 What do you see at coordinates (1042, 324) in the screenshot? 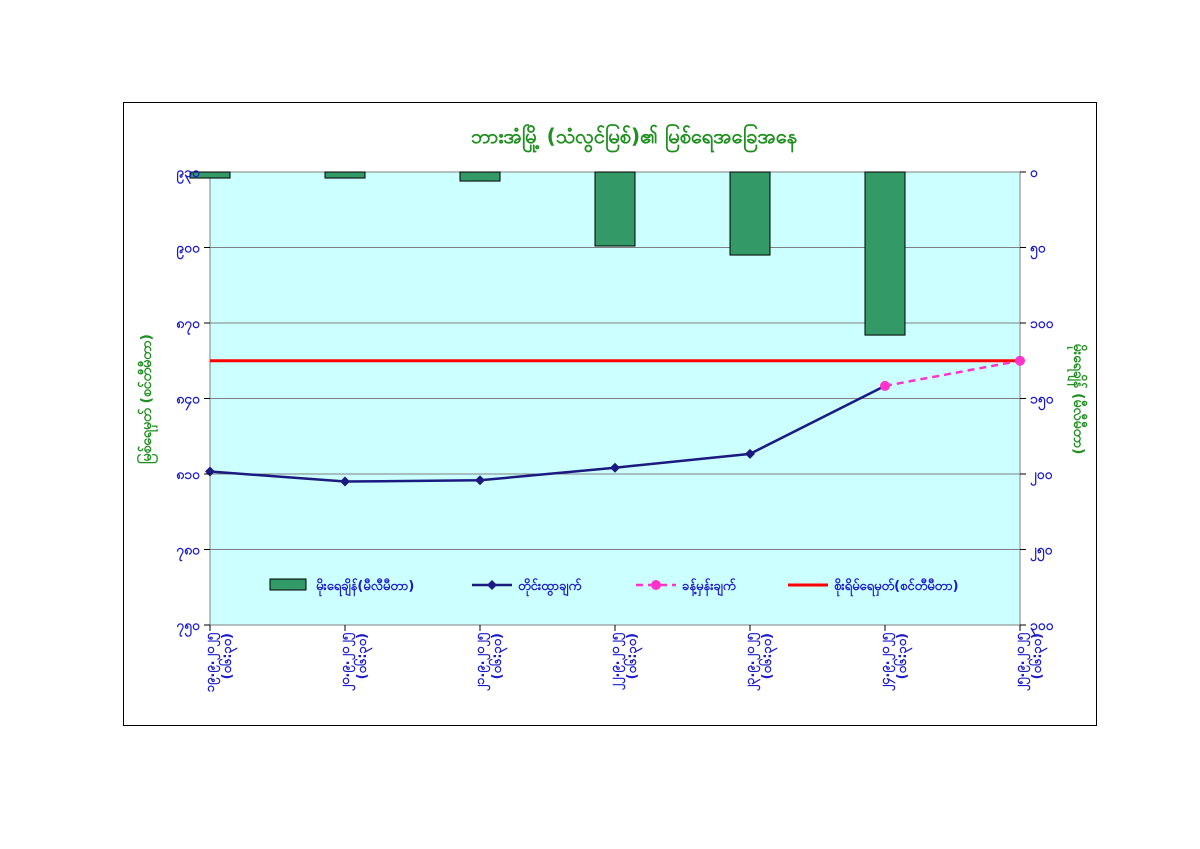
I see `right-tick-label: ၁၀၀` at bounding box center [1042, 324].